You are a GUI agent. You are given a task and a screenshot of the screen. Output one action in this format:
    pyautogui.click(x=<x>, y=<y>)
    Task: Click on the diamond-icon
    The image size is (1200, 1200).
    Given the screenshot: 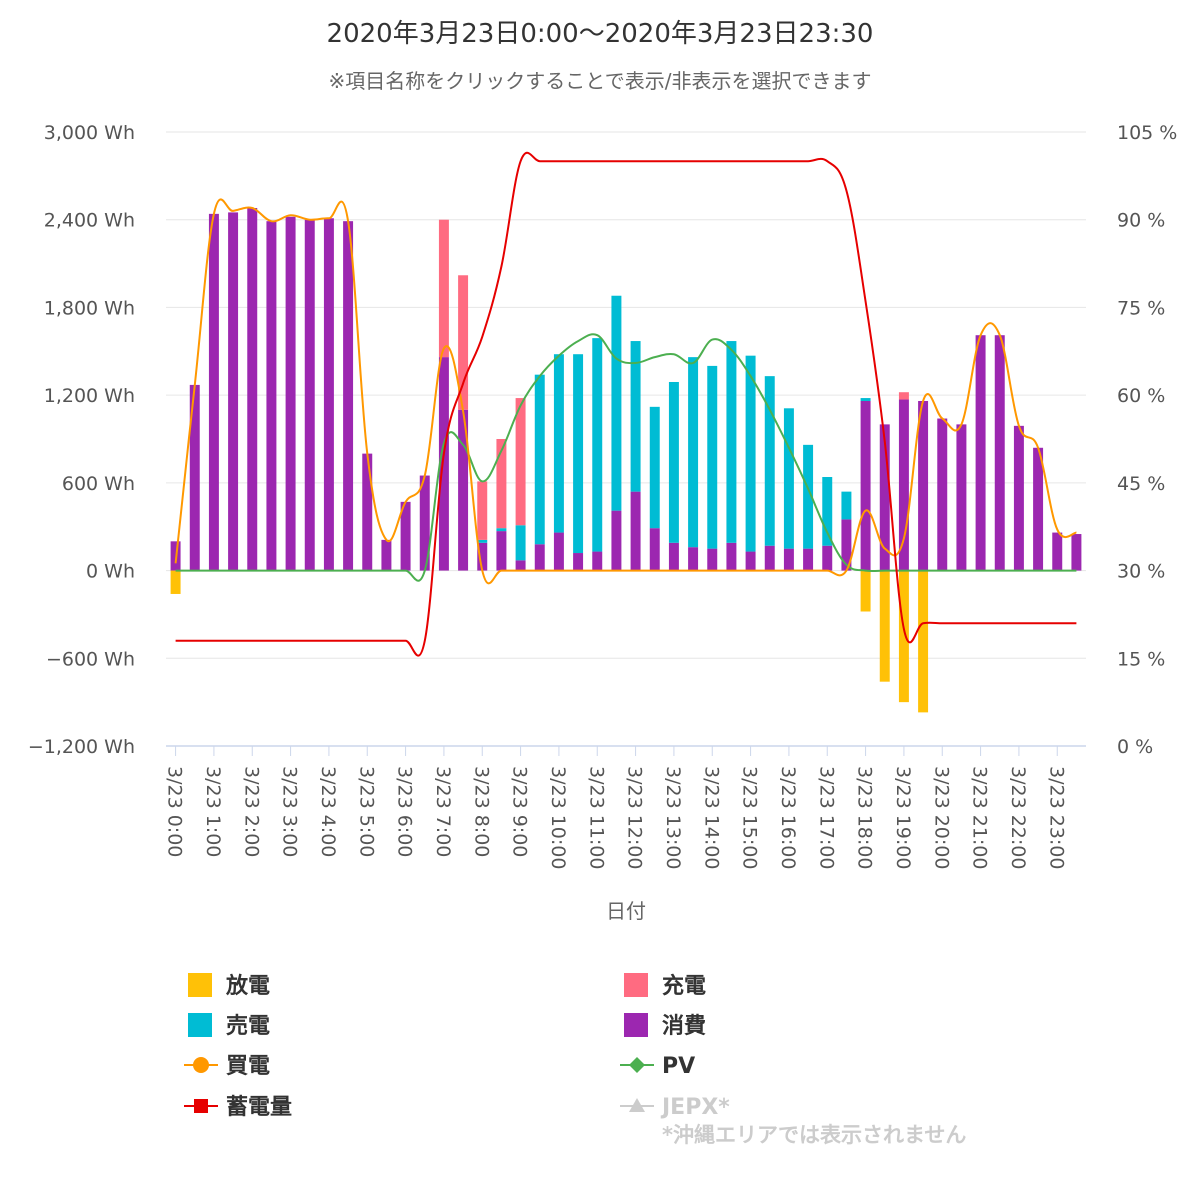 What is the action you would take?
    pyautogui.click(x=637, y=1065)
    